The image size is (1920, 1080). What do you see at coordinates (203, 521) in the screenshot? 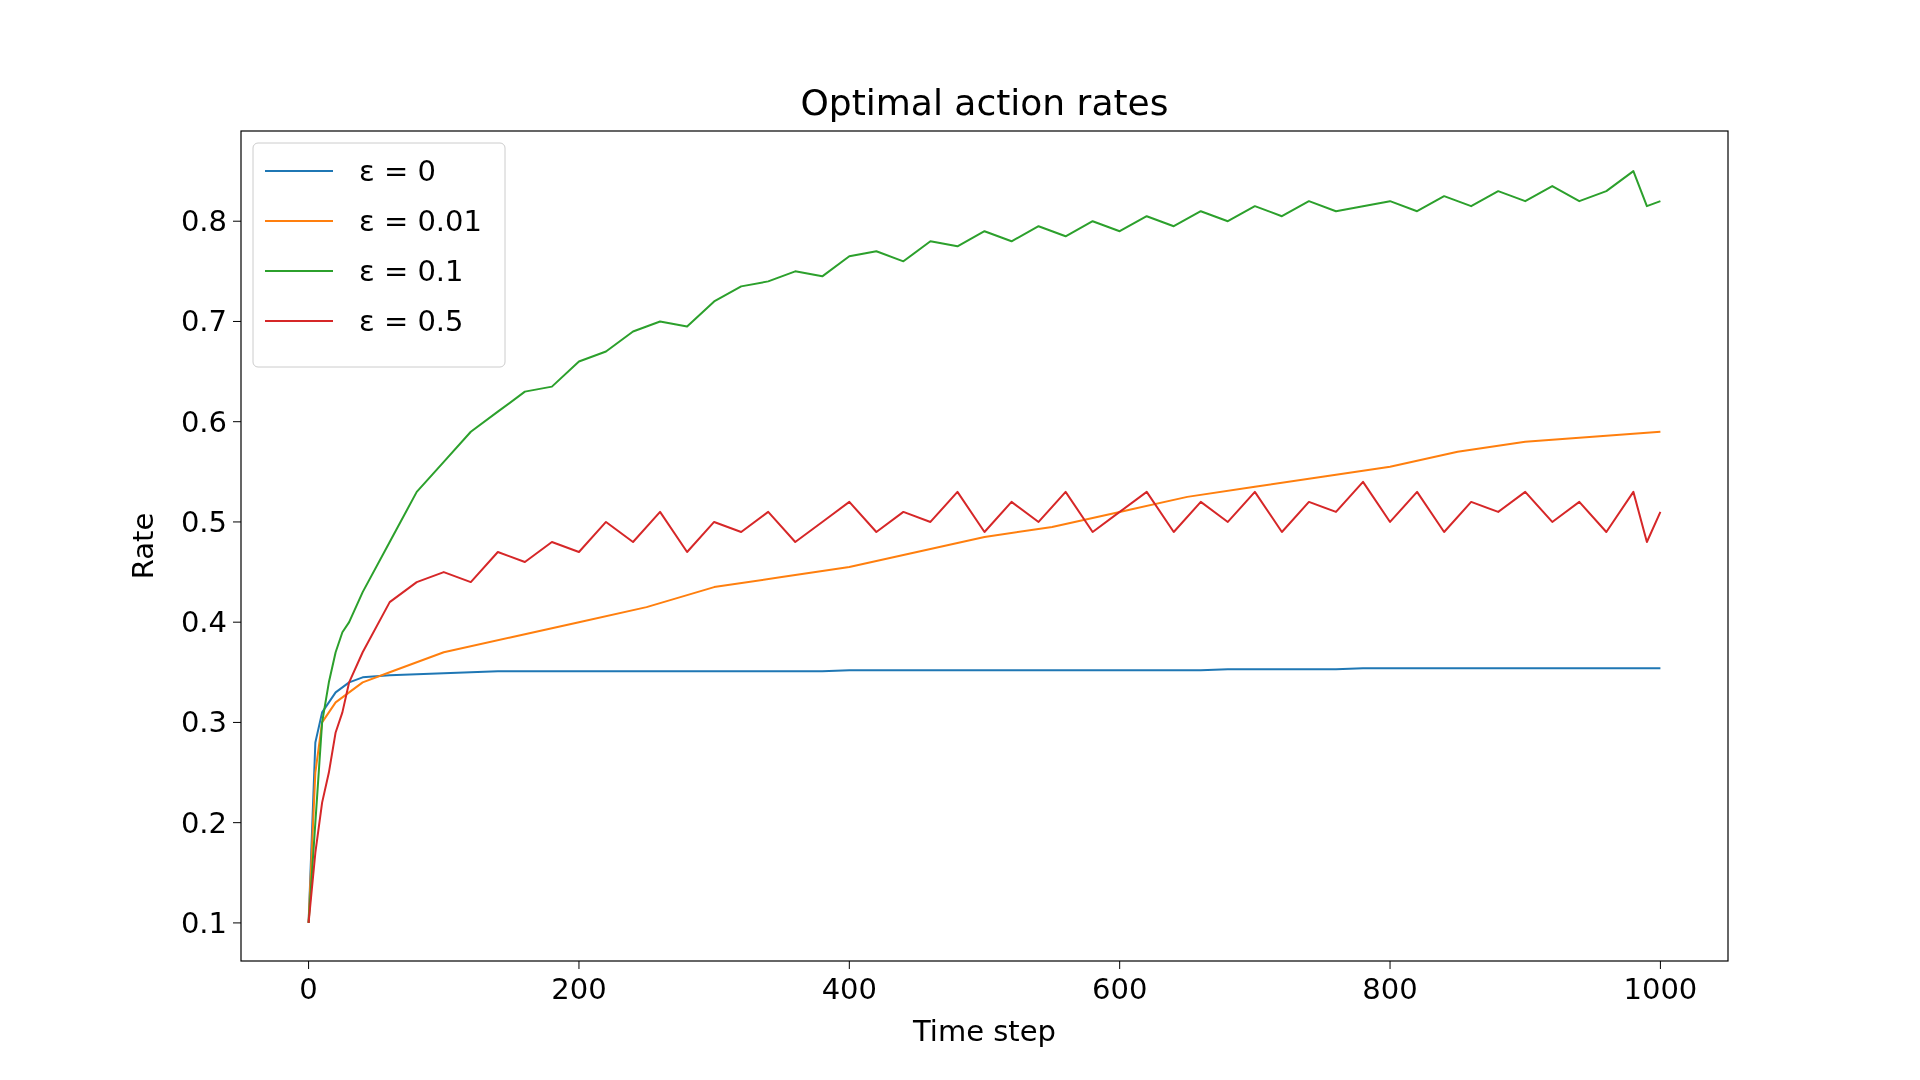
I see `y-tick-label: 0.5` at bounding box center [203, 521].